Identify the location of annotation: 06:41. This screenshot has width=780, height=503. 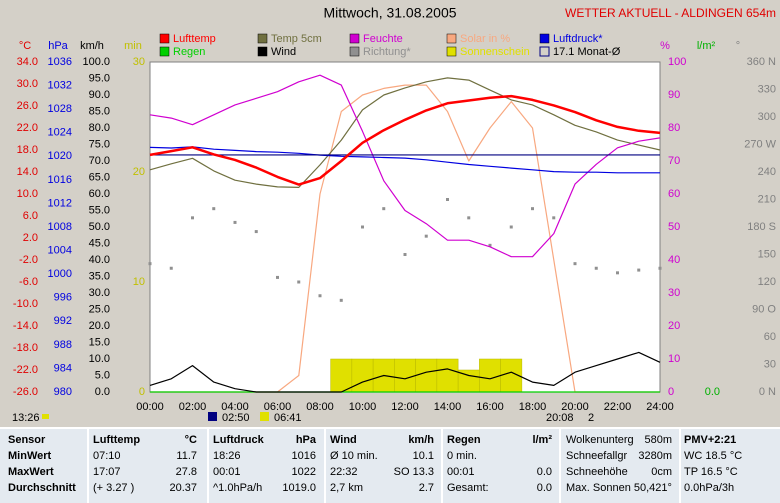
(288, 418).